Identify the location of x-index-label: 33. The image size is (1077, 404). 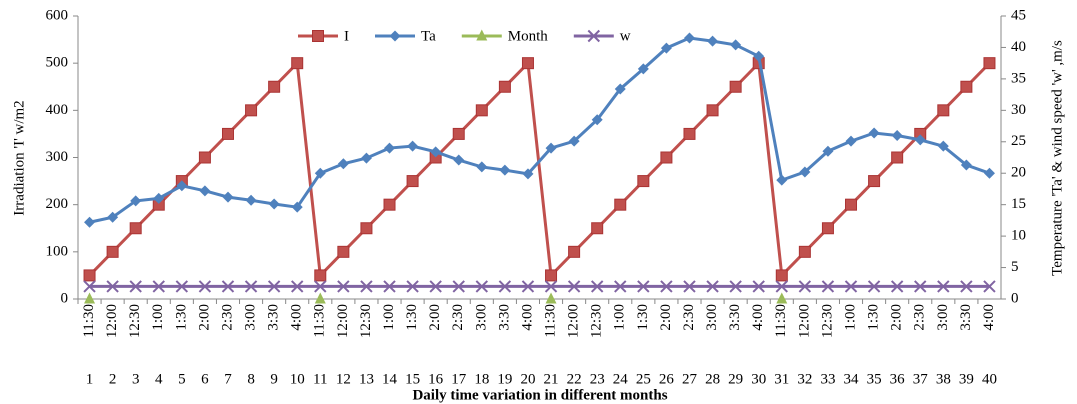
(827, 379).